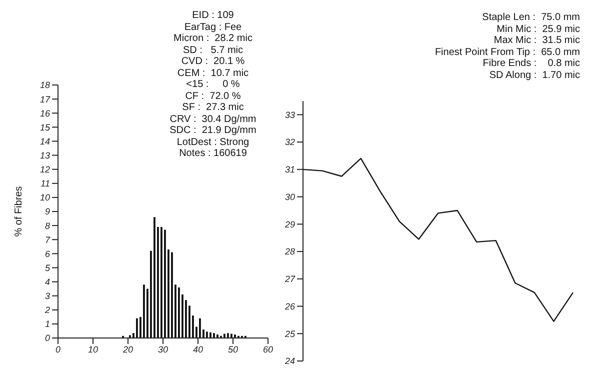 The width and height of the screenshot is (596, 375). Describe the element at coordinates (45, 141) in the screenshot. I see `y-tick-label: 14` at that location.